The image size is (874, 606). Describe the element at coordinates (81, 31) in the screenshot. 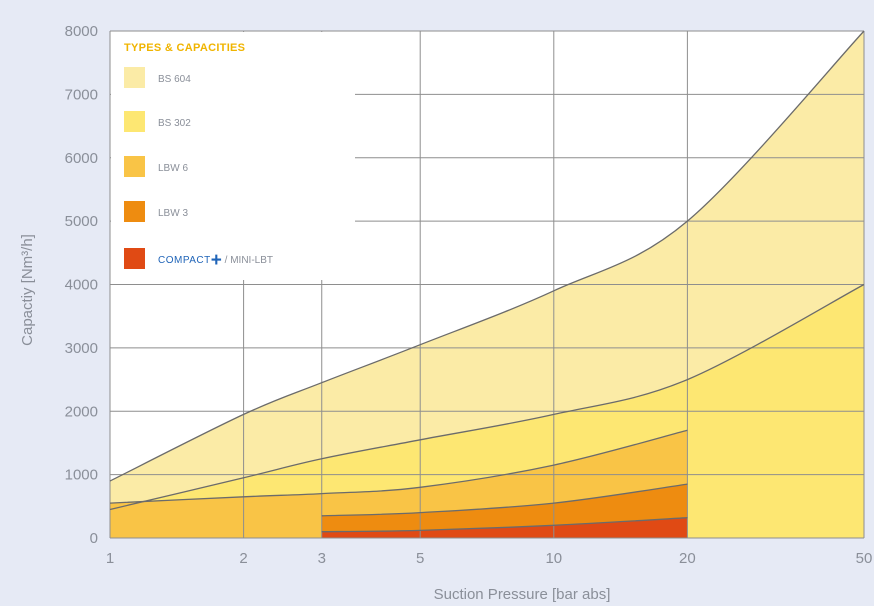

I see `y-tick-label: 8000` at that location.